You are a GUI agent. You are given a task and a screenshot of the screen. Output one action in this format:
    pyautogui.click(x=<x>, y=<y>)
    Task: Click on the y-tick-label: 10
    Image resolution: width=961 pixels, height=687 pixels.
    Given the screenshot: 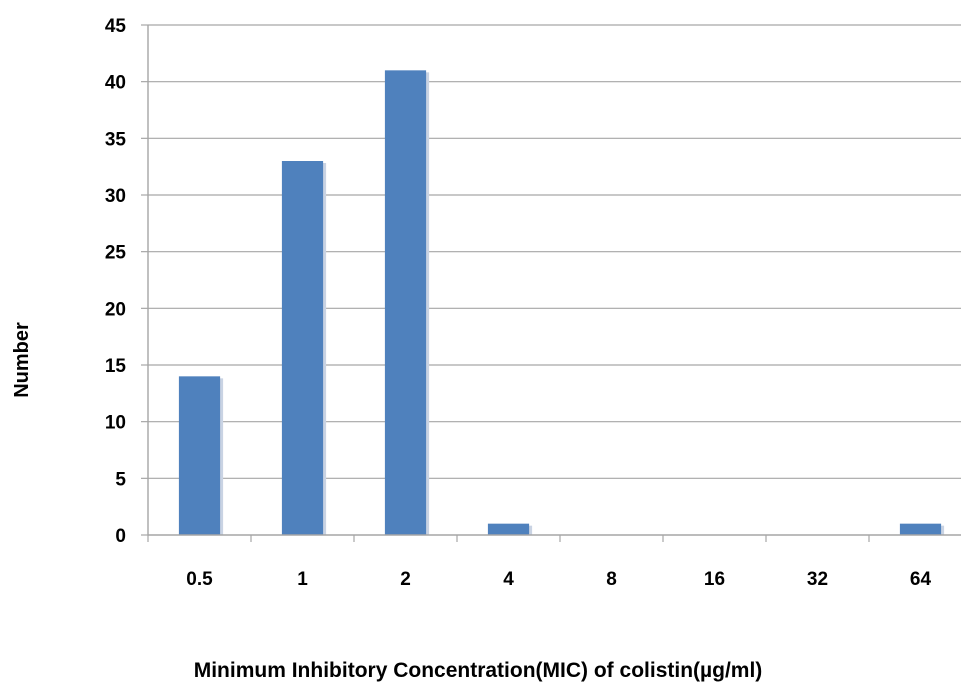 What is the action you would take?
    pyautogui.click(x=115, y=423)
    